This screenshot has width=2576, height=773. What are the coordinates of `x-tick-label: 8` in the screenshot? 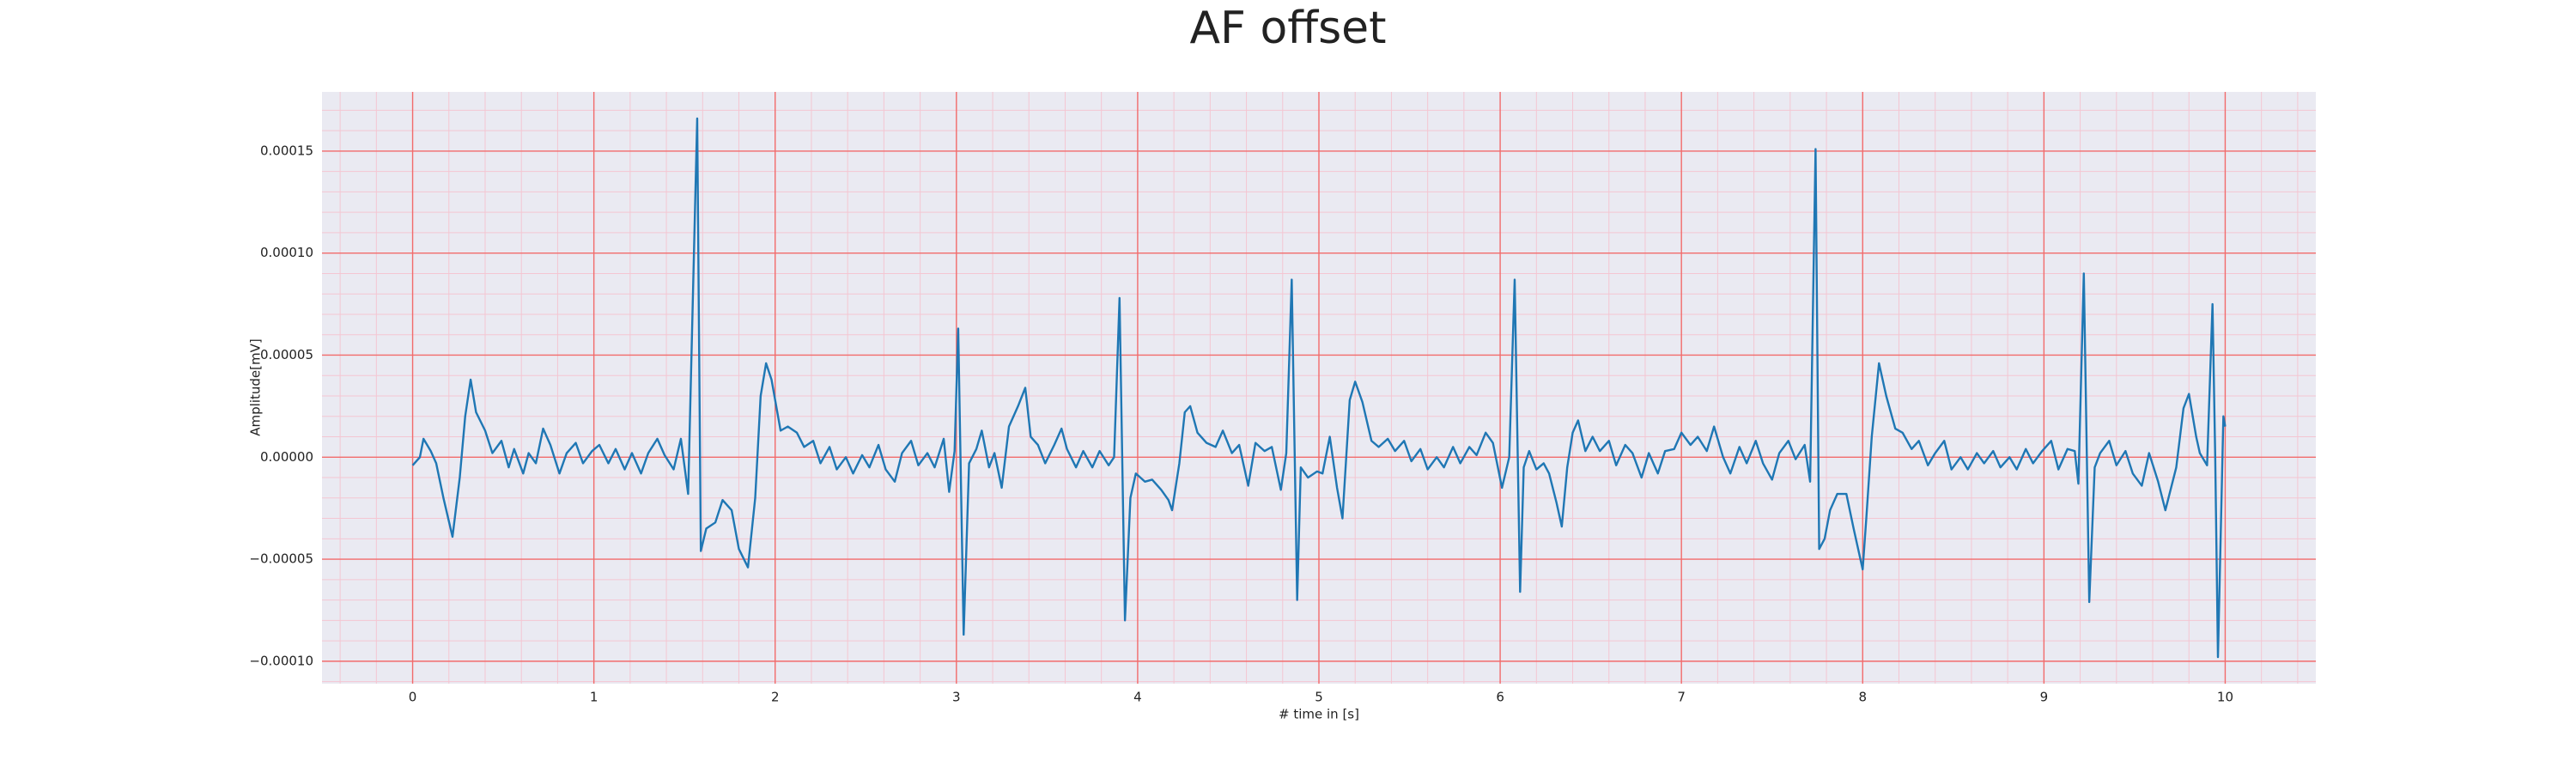 It's located at (1863, 697).